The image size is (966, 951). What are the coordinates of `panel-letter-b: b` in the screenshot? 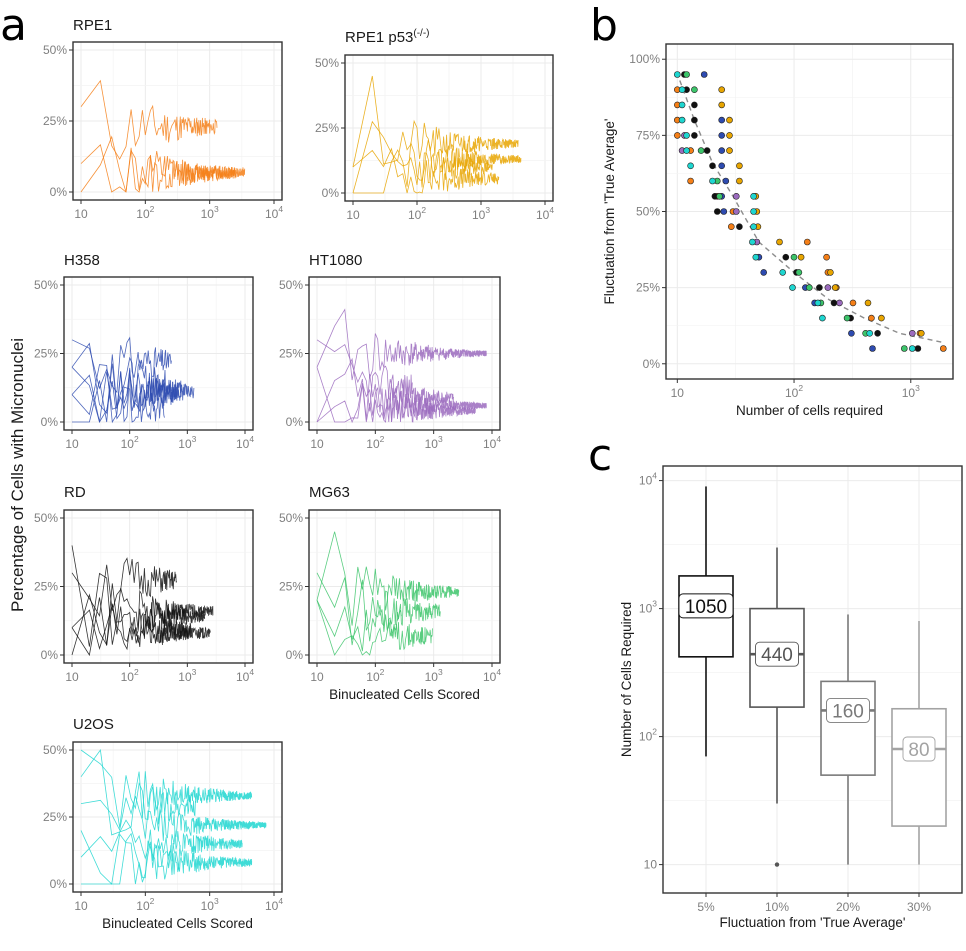 It's located at (604, 25).